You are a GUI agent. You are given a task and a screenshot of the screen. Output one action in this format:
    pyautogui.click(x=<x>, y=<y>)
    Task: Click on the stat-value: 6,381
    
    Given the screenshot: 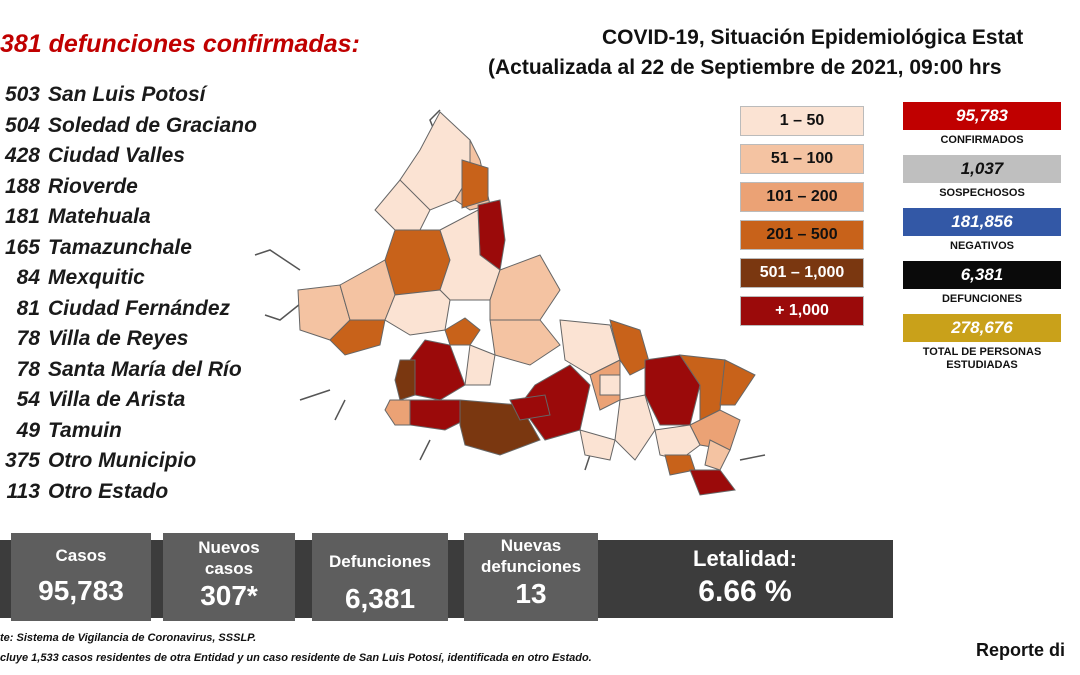 What is the action you would take?
    pyautogui.click(x=982, y=275)
    